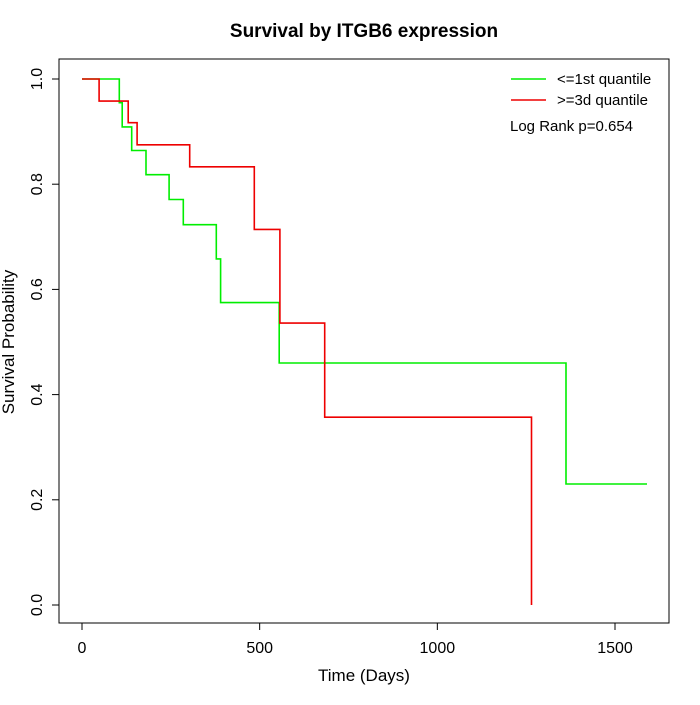 Image resolution: width=700 pixels, height=705 pixels. Describe the element at coordinates (615, 648) in the screenshot. I see `x-tick-label: 1500` at that location.